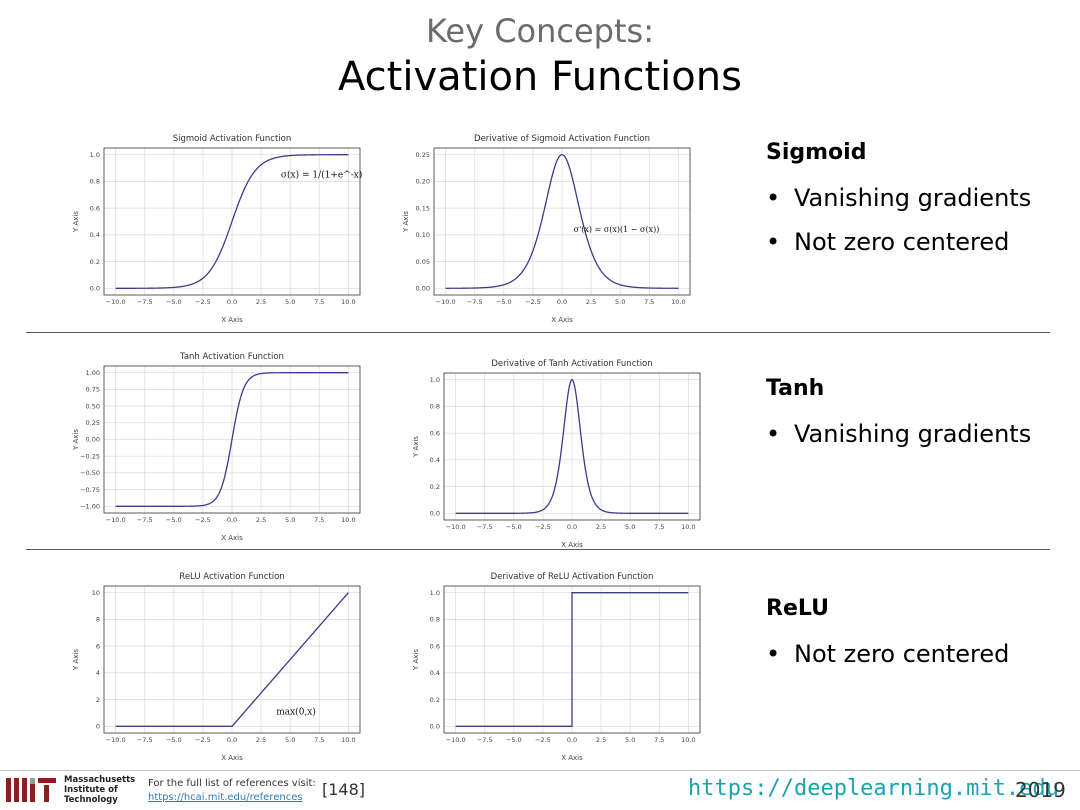 Image resolution: width=1080 pixels, height=810 pixels. I want to click on y-tick-label: 1.00, so click(93, 373).